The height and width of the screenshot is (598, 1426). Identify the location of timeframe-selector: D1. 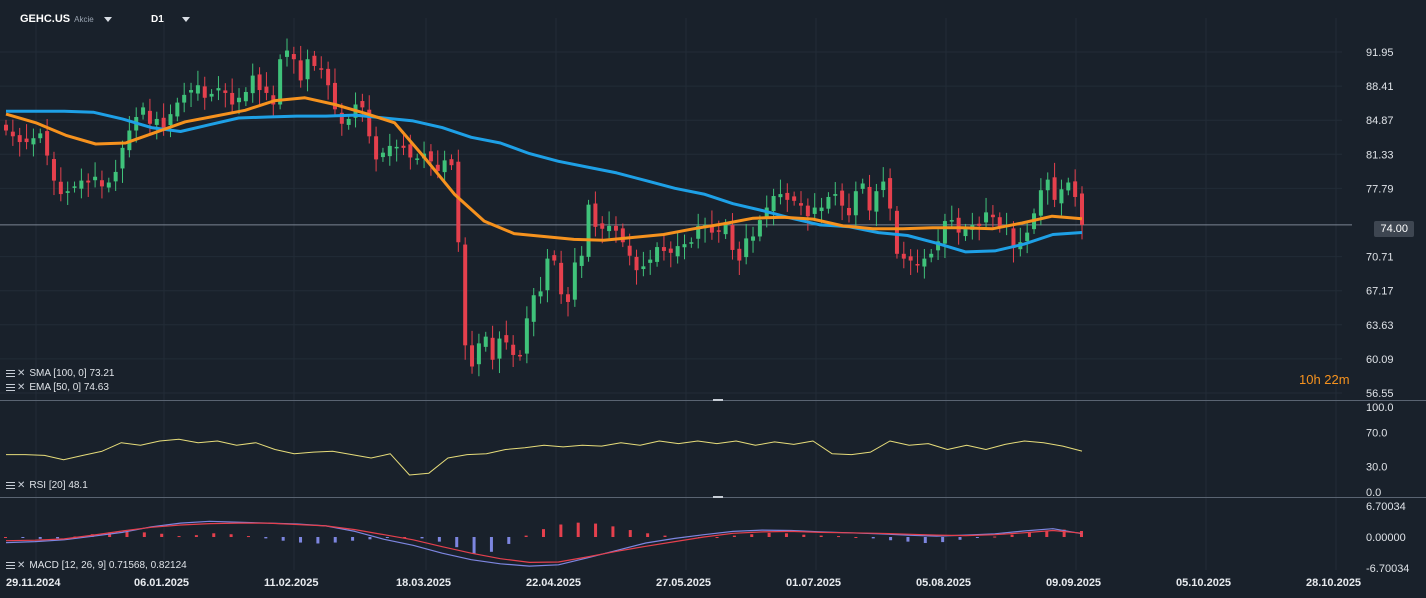
(170, 19).